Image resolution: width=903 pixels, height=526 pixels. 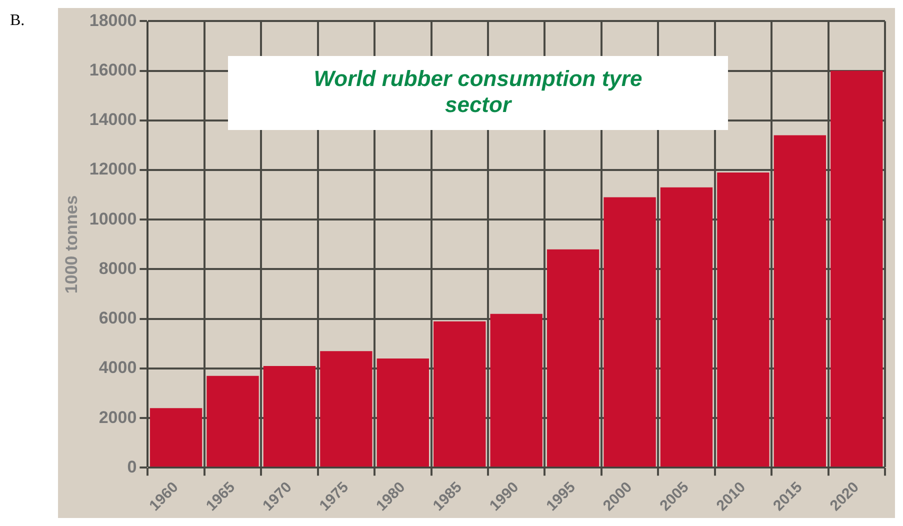 What do you see at coordinates (71, 244) in the screenshot?
I see `y-axis-title: 1000 tonnes` at bounding box center [71, 244].